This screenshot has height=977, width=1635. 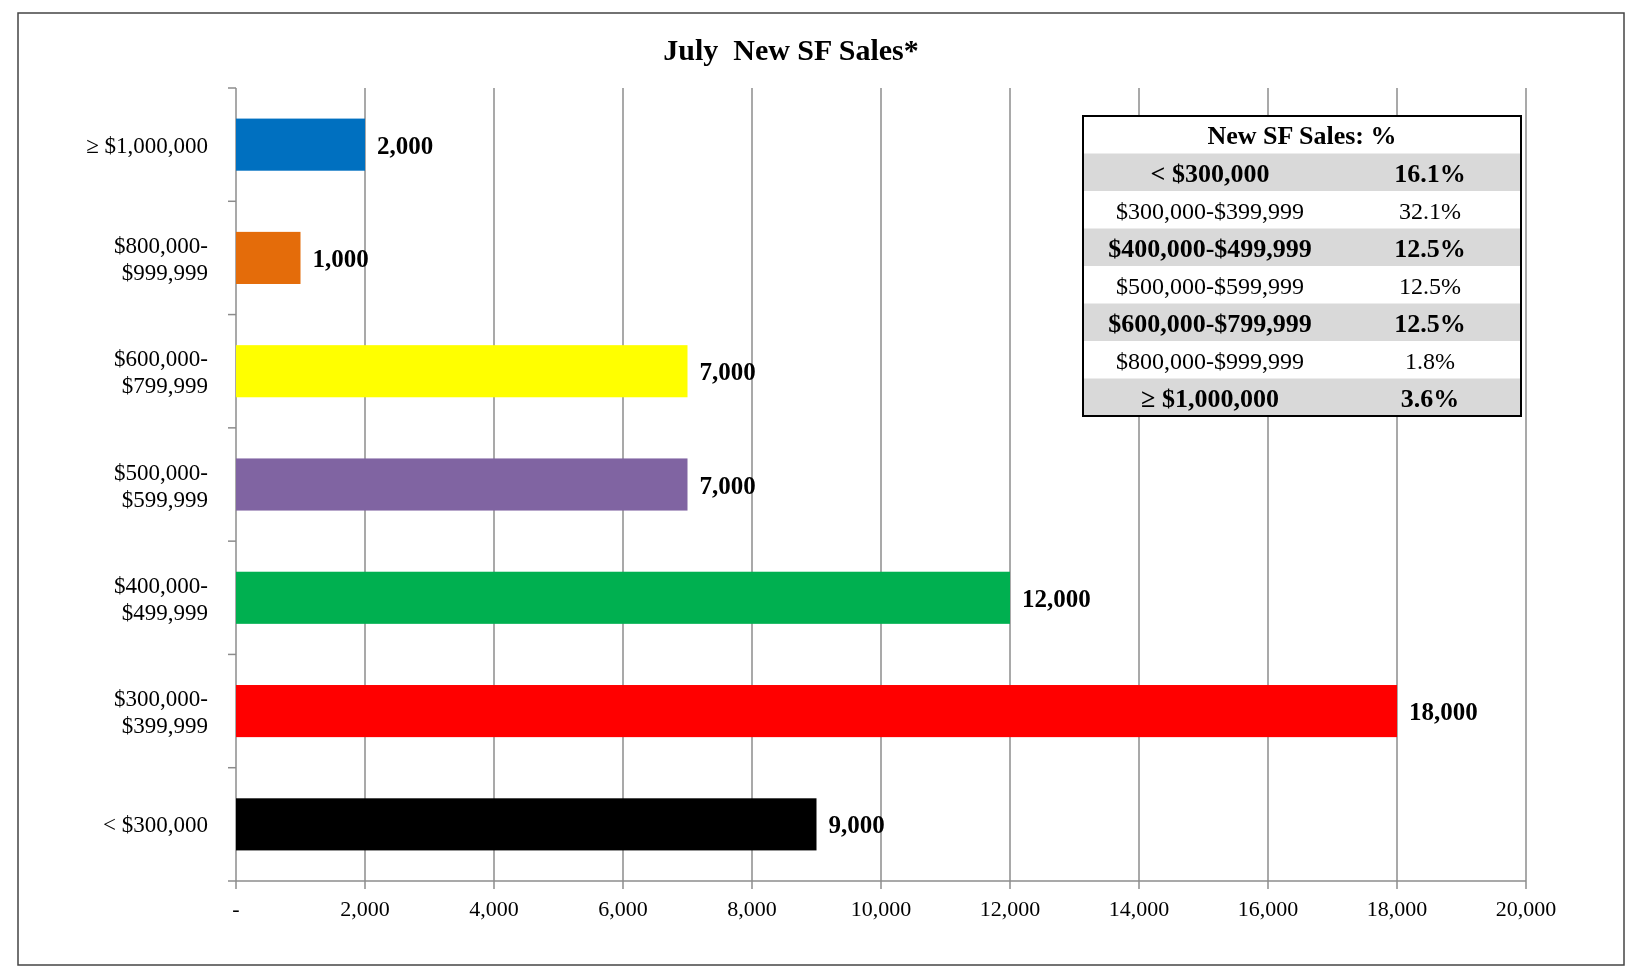 I want to click on data-label: 9,000, so click(x=856, y=825).